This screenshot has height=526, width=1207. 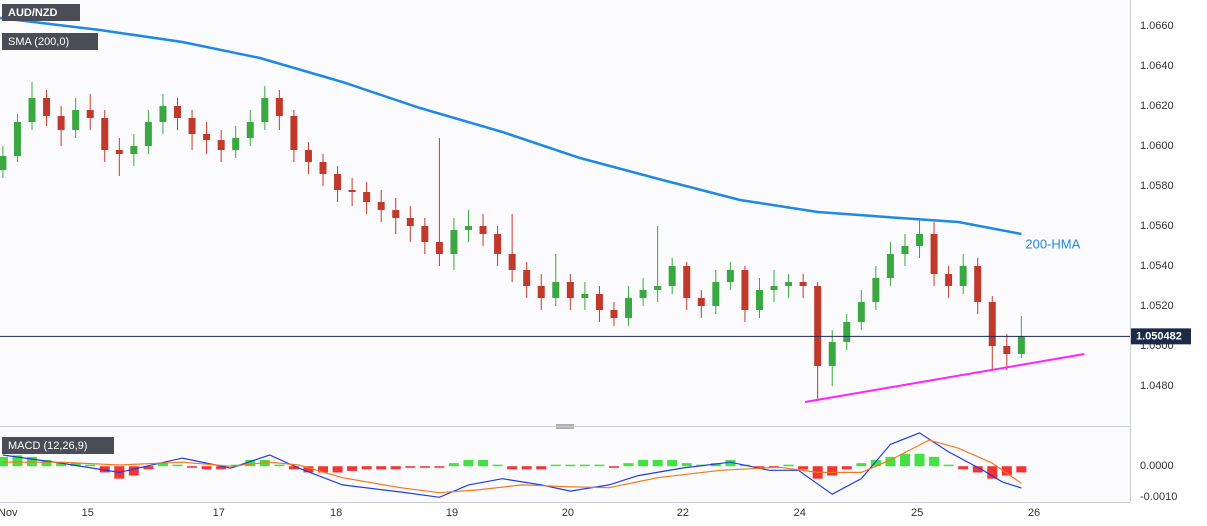 I want to click on x-tick-label: 25, so click(x=917, y=513).